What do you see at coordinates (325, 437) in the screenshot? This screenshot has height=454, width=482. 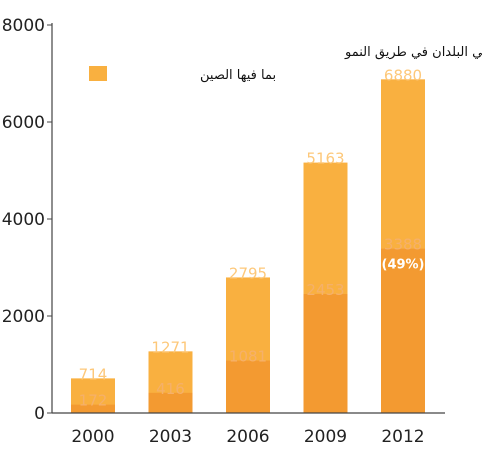 I see `x-tick-label: 2009` at bounding box center [325, 437].